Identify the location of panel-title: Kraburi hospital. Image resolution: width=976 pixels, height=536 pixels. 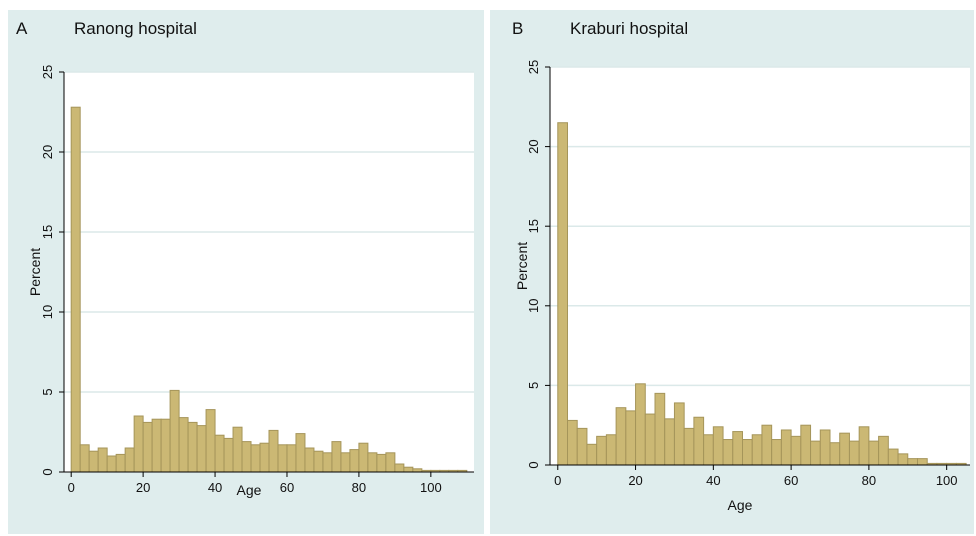
(629, 28).